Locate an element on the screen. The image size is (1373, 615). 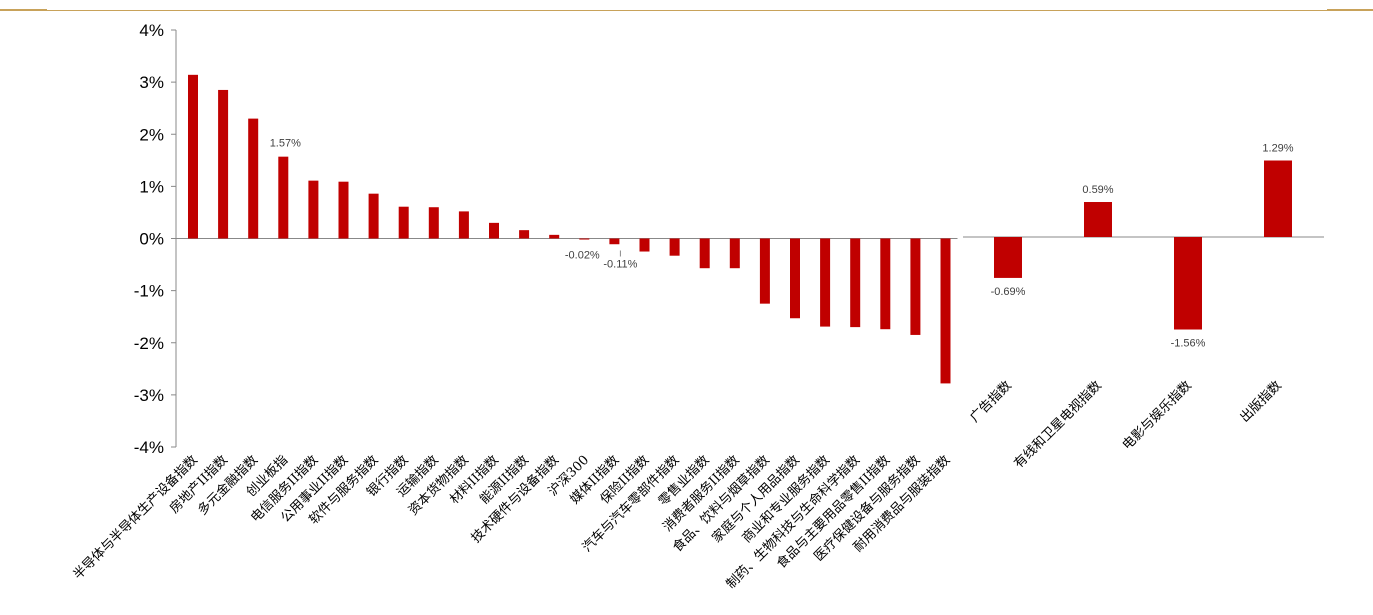
data-label: -0.11% is located at coordinates (620, 265).